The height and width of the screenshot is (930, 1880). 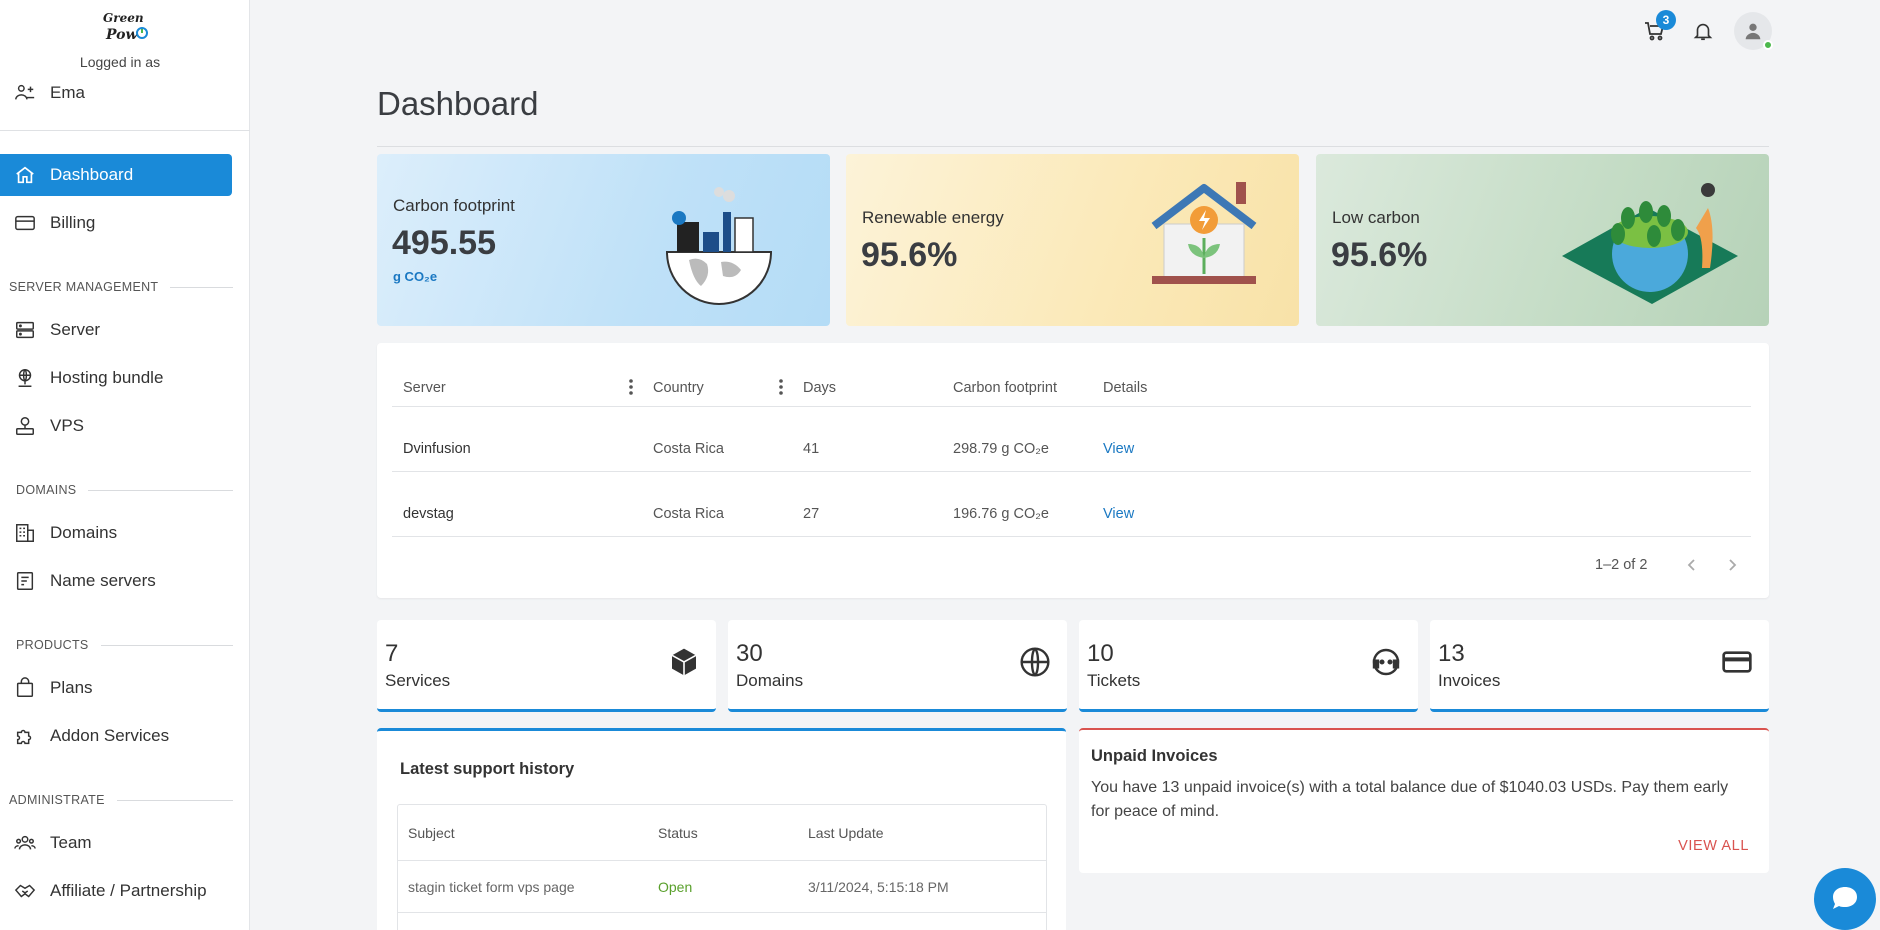 What do you see at coordinates (116, 688) in the screenshot?
I see `sidebar-item-plans: Plans` at bounding box center [116, 688].